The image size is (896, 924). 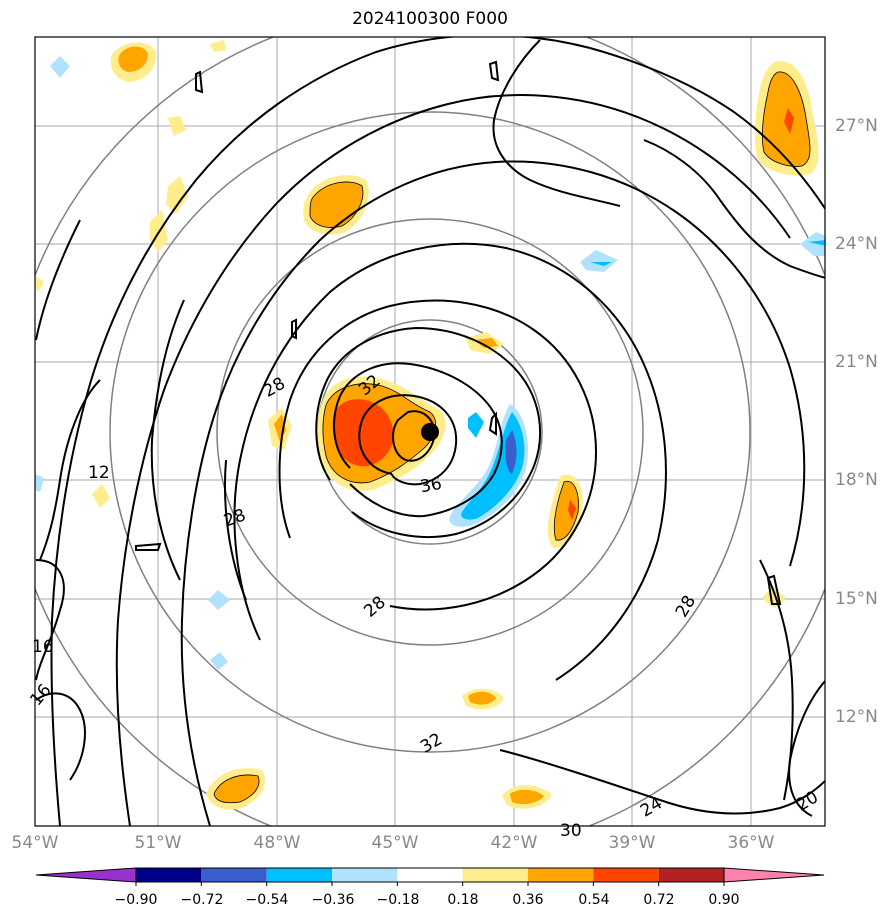 What do you see at coordinates (177, 195) in the screenshot?
I see `shade-e` at bounding box center [177, 195].